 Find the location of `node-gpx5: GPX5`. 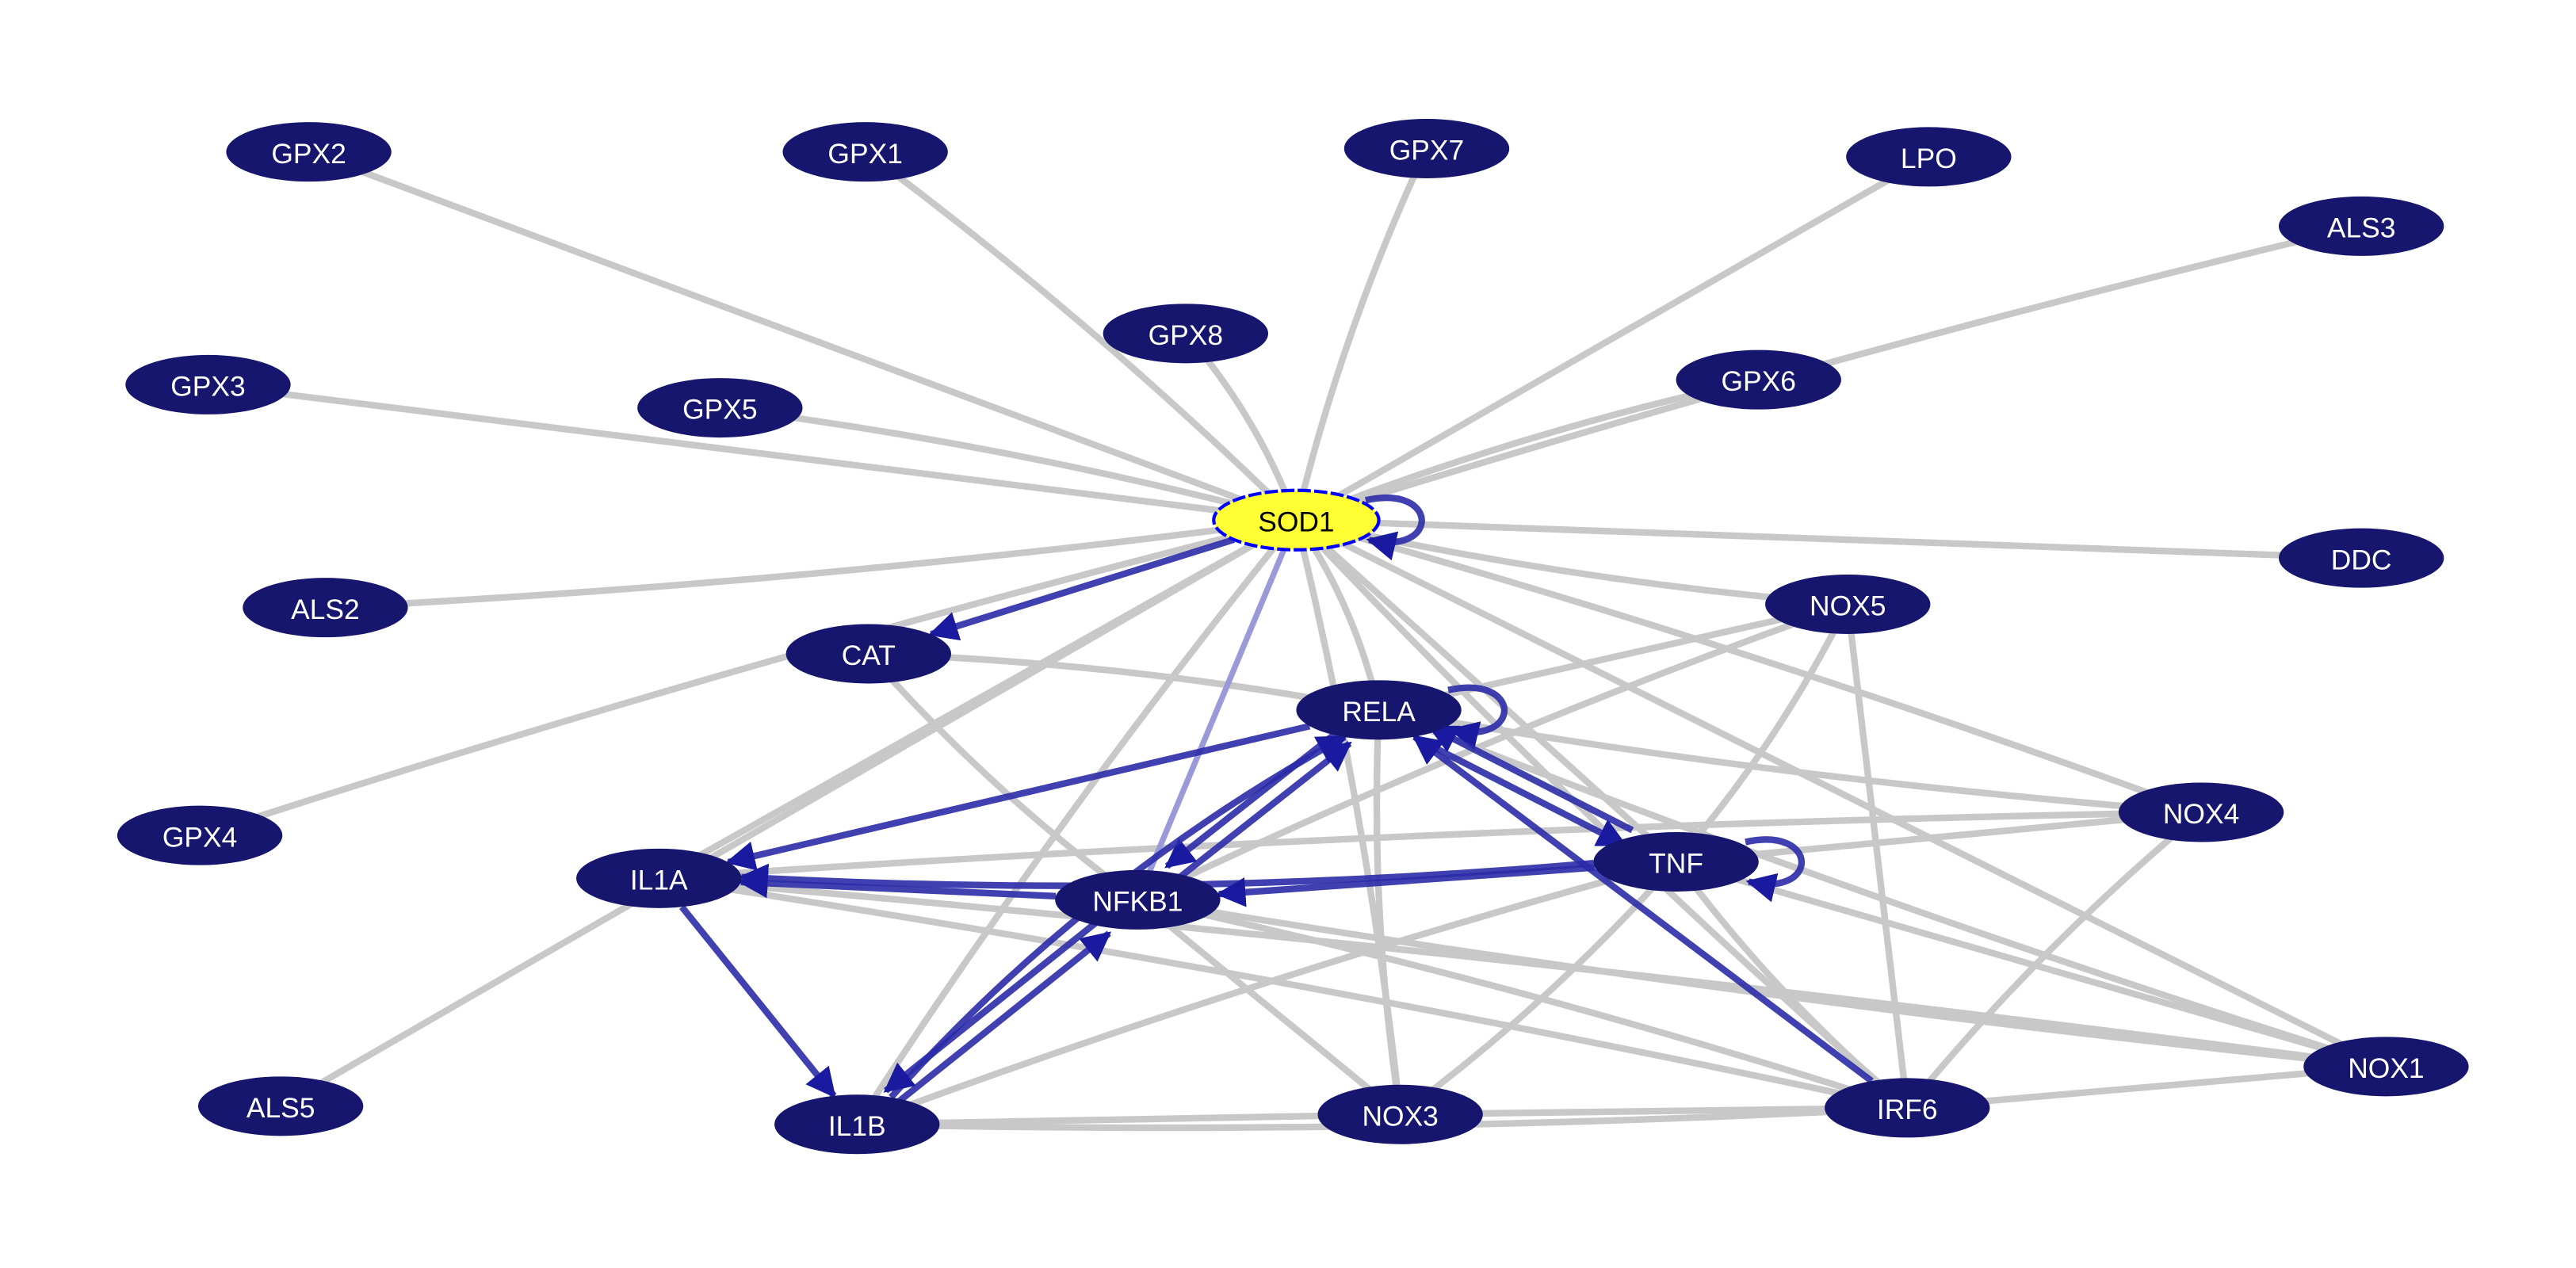

node-gpx5: GPX5 is located at coordinates (720, 408).